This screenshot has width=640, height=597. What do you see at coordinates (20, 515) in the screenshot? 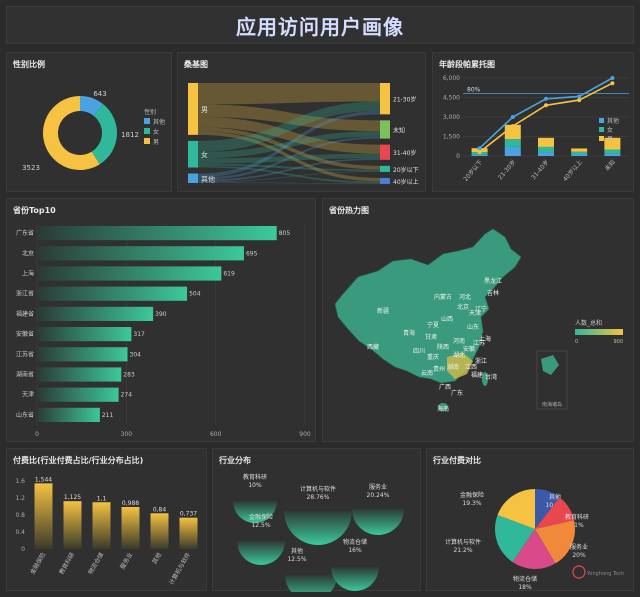
I see `ratio-ytick-label: 0.8` at bounding box center [20, 515].